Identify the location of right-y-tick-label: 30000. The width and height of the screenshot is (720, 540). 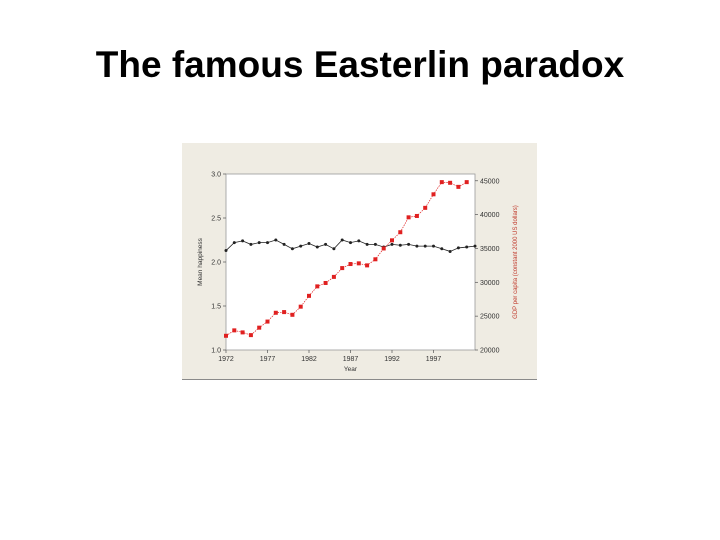
(490, 283).